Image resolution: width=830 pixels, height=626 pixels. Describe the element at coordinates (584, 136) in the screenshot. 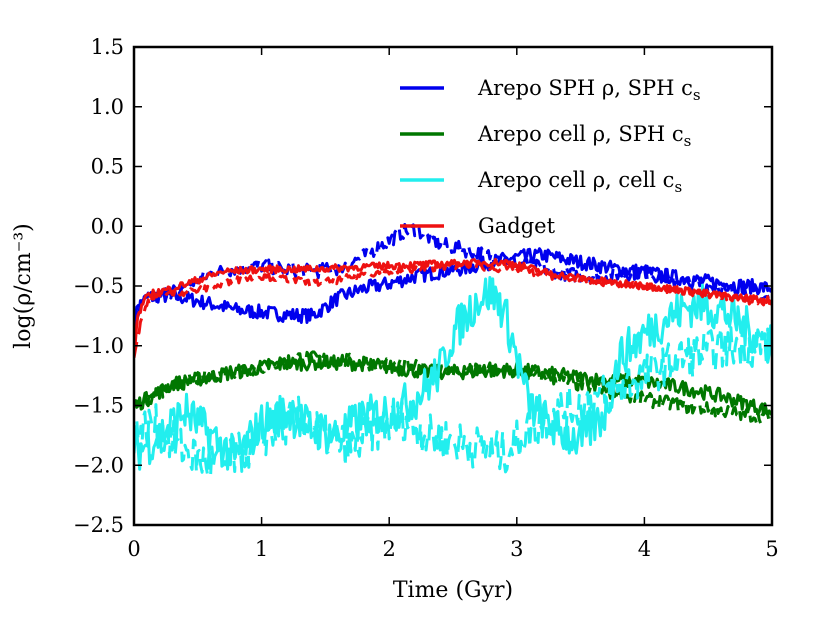

I see `legend-label: Arepo cell ρ, SPH cs` at that location.